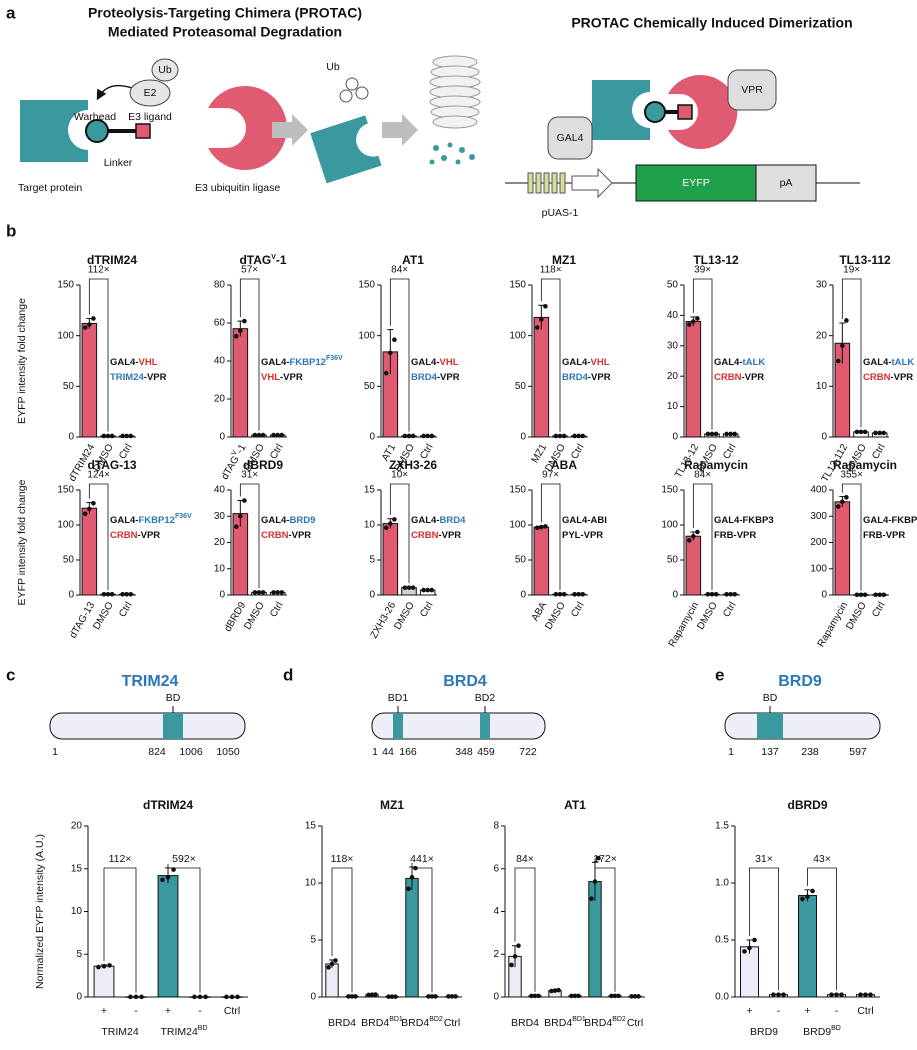  Describe the element at coordinates (247, 128) in the screenshot. I see `e3-ligase-shape` at that location.